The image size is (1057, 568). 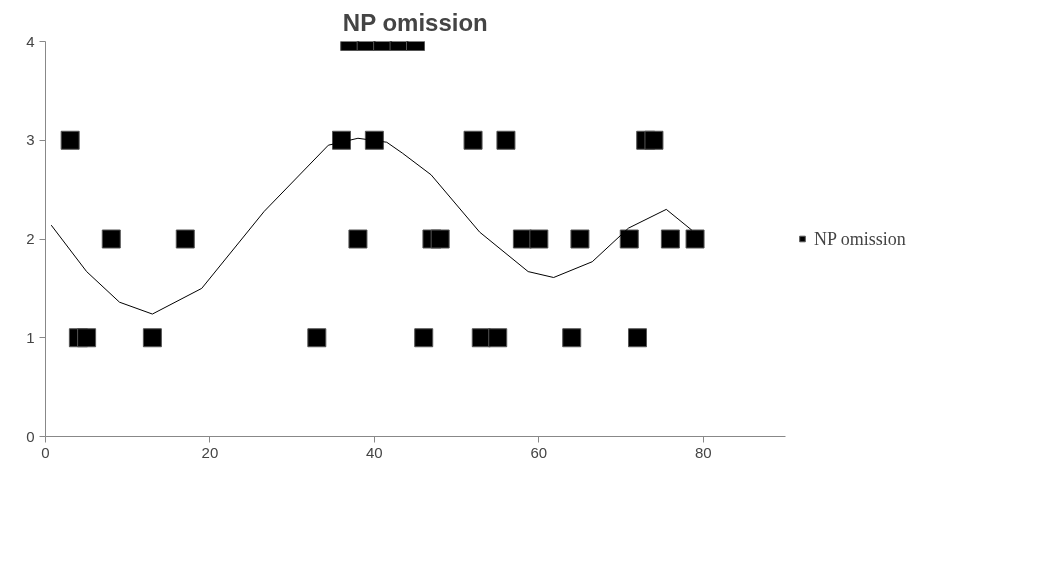 What do you see at coordinates (30, 238) in the screenshot?
I see `y-tick-label: 2` at bounding box center [30, 238].